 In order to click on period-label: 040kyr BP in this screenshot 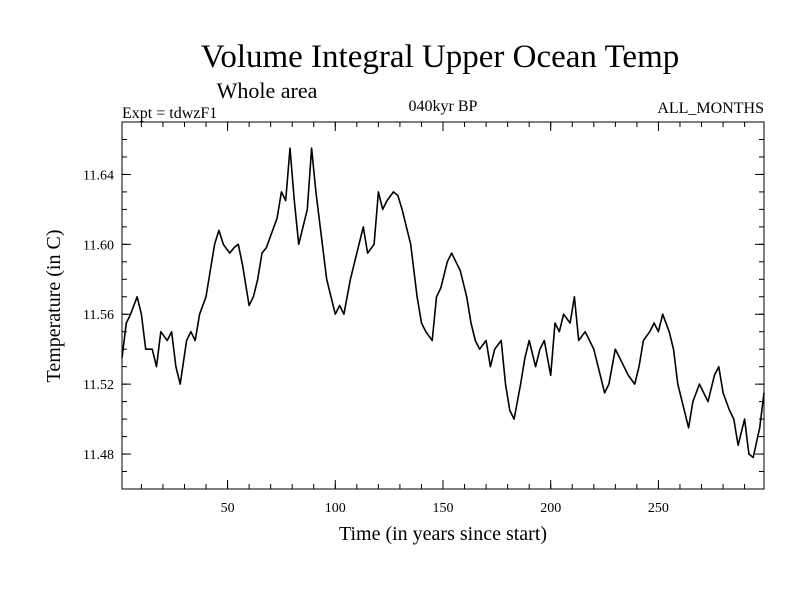, I will do `click(443, 106)`.